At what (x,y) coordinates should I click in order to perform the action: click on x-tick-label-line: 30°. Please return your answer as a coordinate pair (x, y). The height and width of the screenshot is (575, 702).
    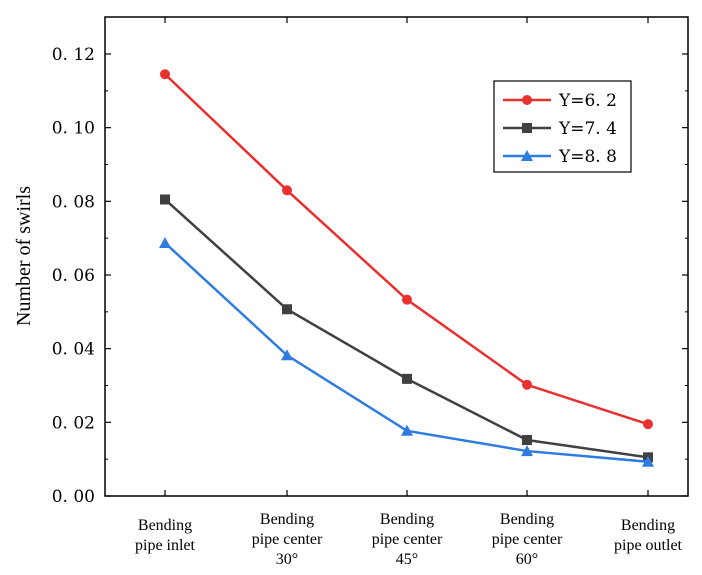
    Looking at the image, I should click on (287, 559).